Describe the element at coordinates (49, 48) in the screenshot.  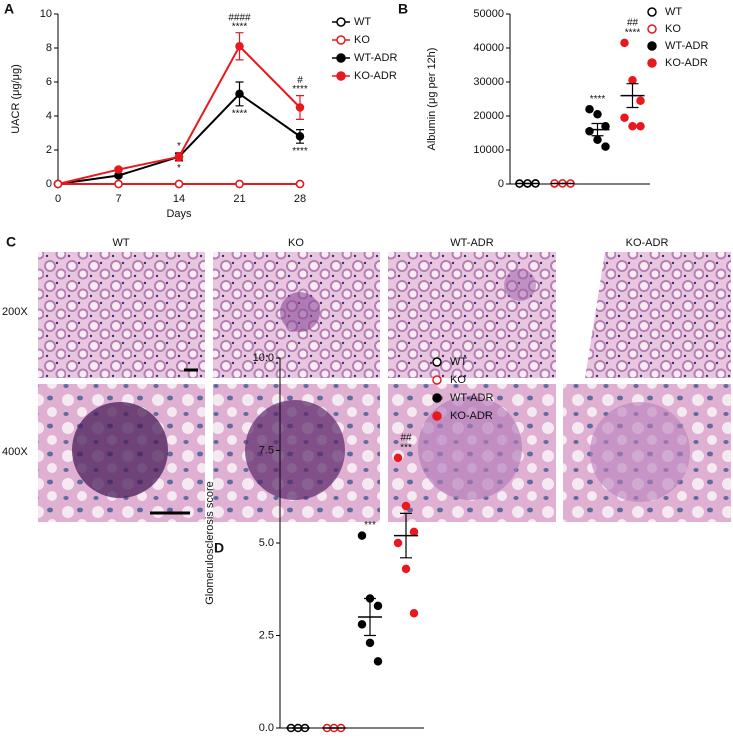
I see `y-tick-label: 8` at that location.